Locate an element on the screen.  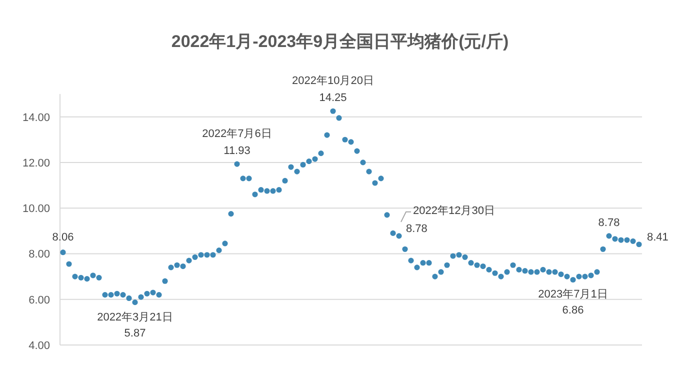
y-tick-label: 4.00 is located at coordinates (39, 346).